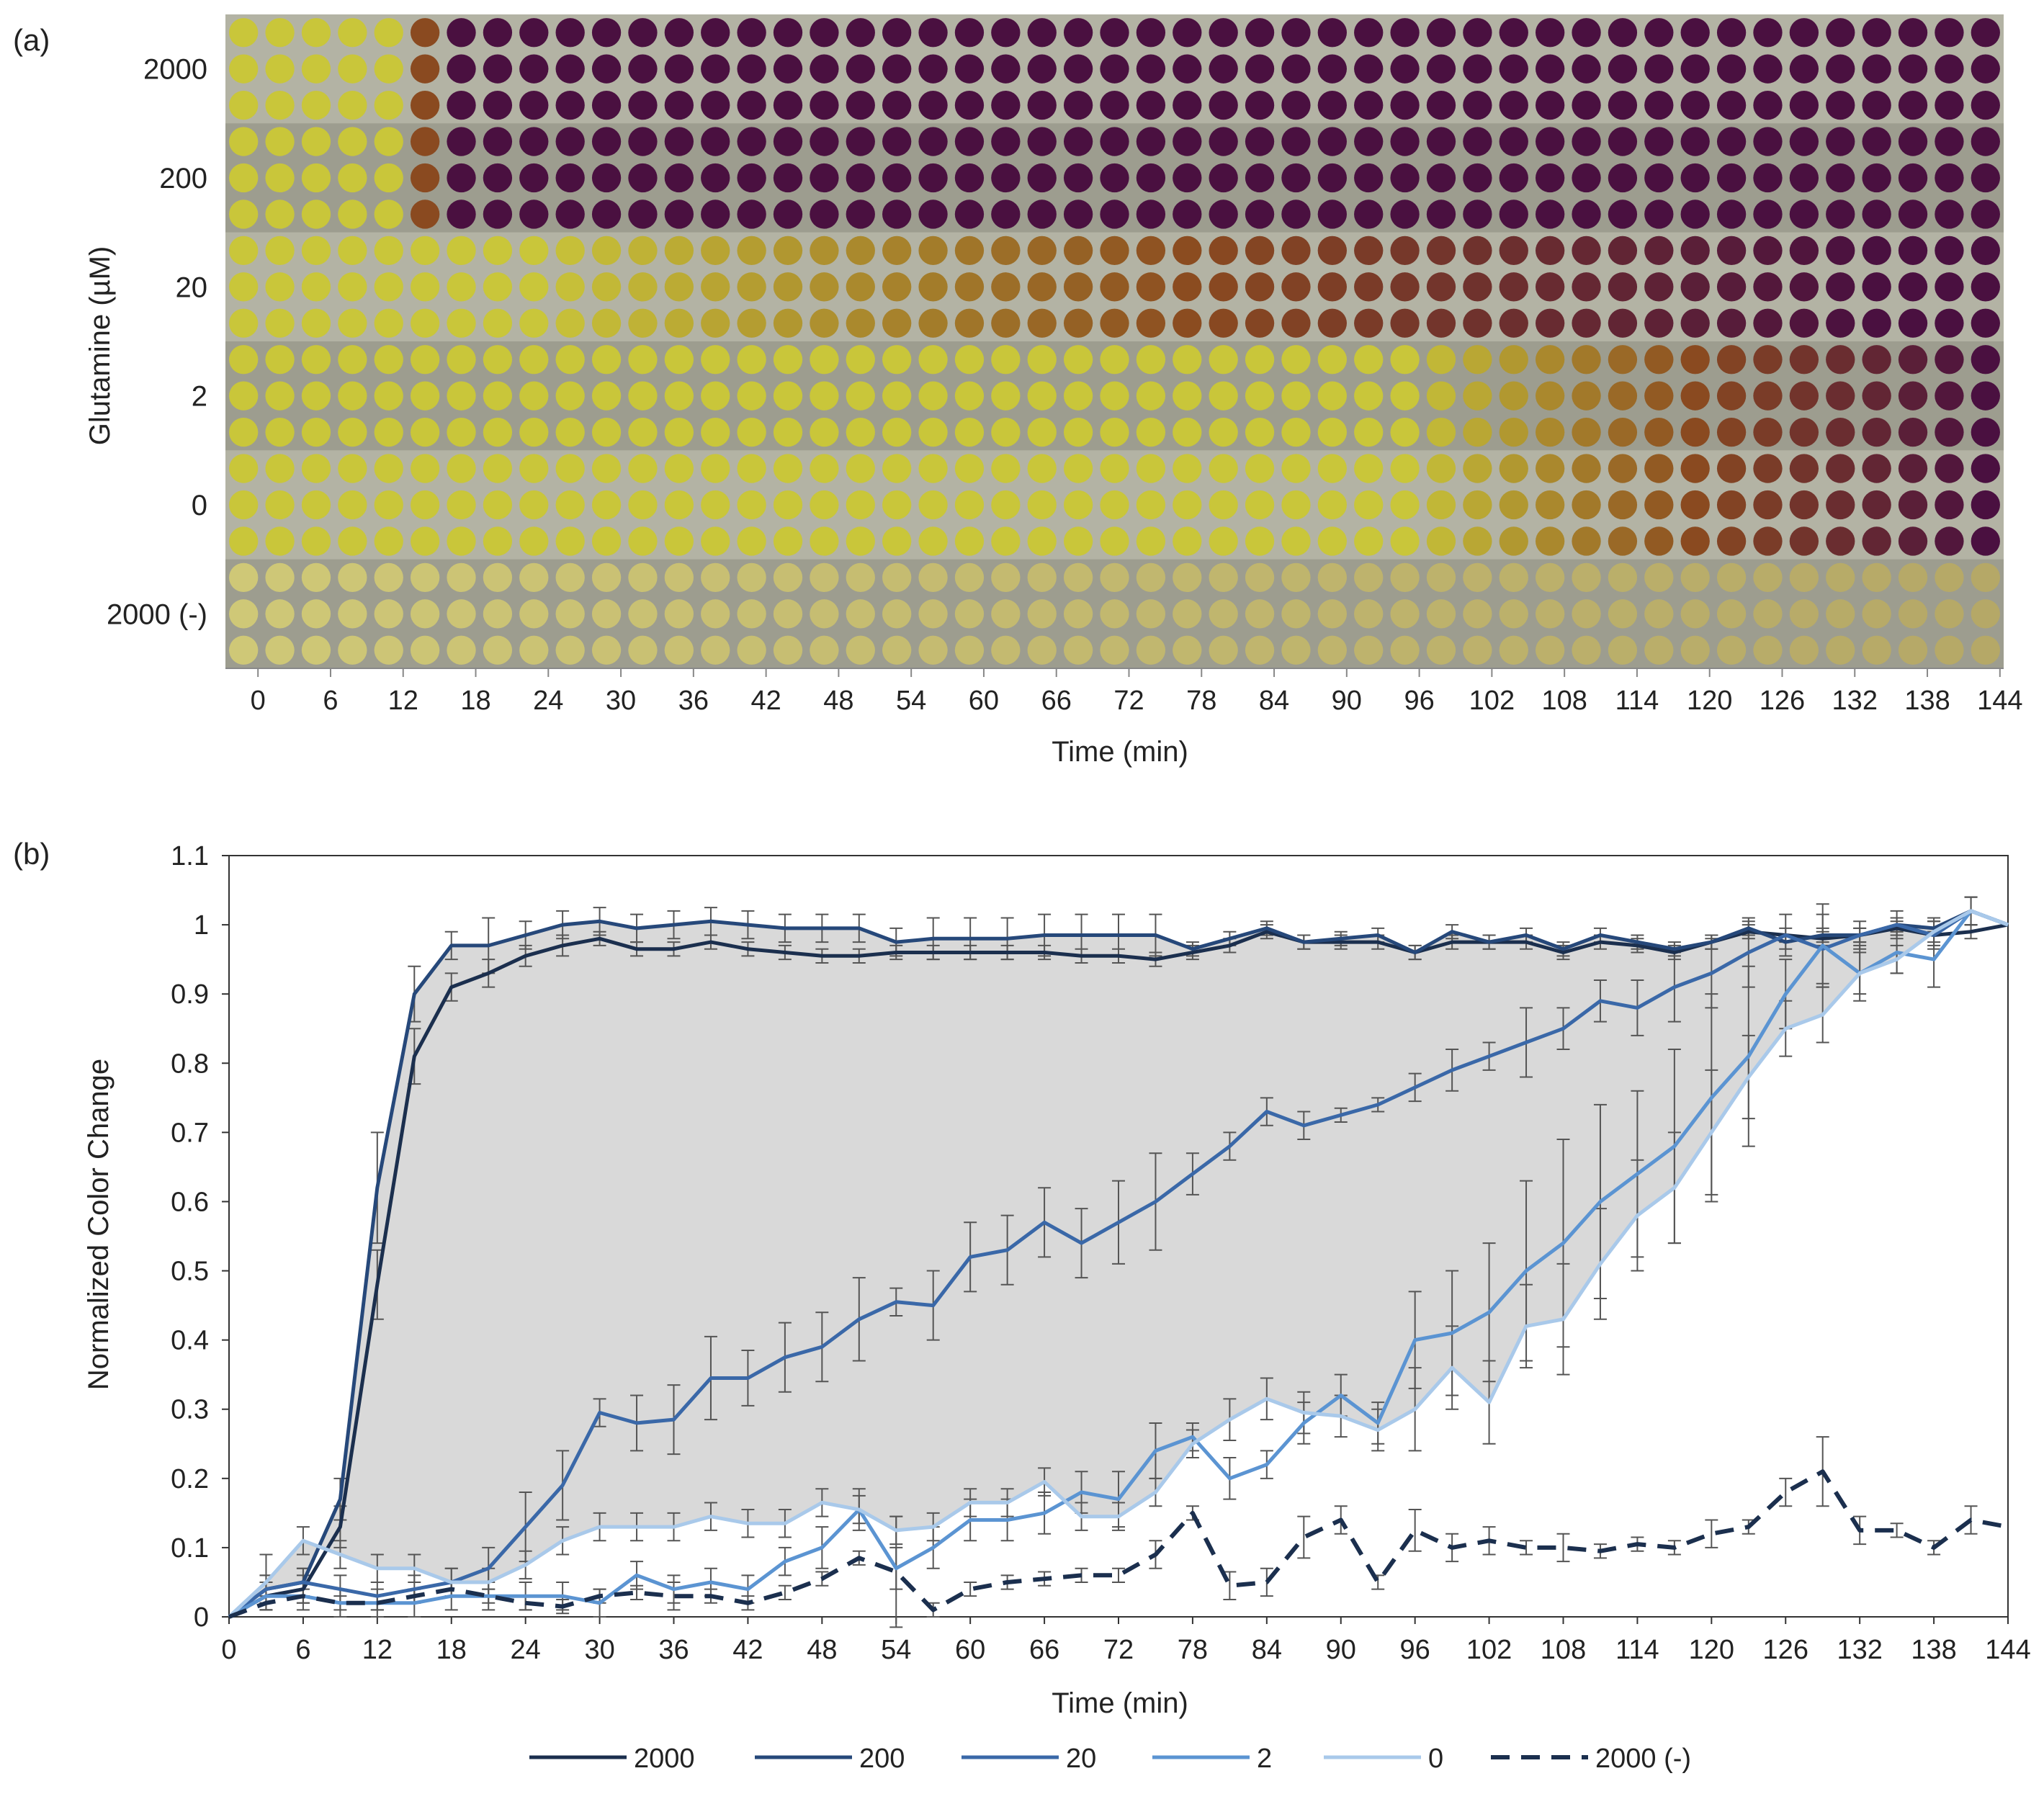 The image size is (2044, 1794). What do you see at coordinates (896, 1650) in the screenshot?
I see `x-tick-label: 54` at bounding box center [896, 1650].